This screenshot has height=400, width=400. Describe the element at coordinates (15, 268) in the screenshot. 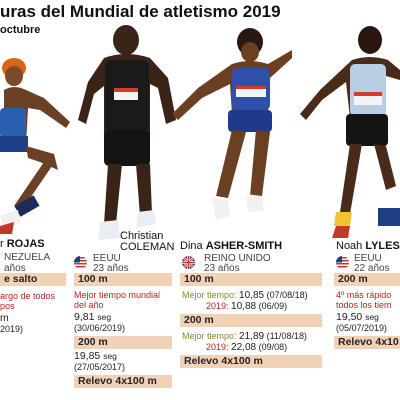

I see `age-rojas: años` at that location.